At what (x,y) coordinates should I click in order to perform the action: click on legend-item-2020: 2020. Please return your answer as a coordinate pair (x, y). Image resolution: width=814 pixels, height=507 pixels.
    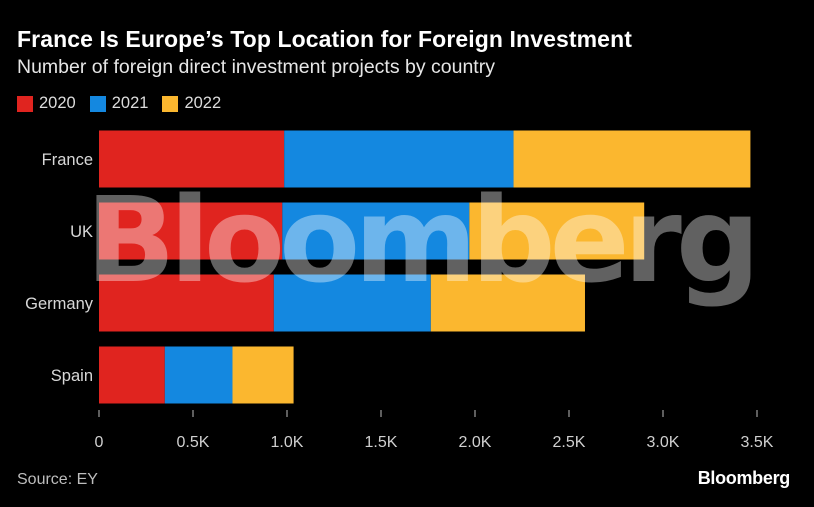
    Looking at the image, I should click on (46, 103).